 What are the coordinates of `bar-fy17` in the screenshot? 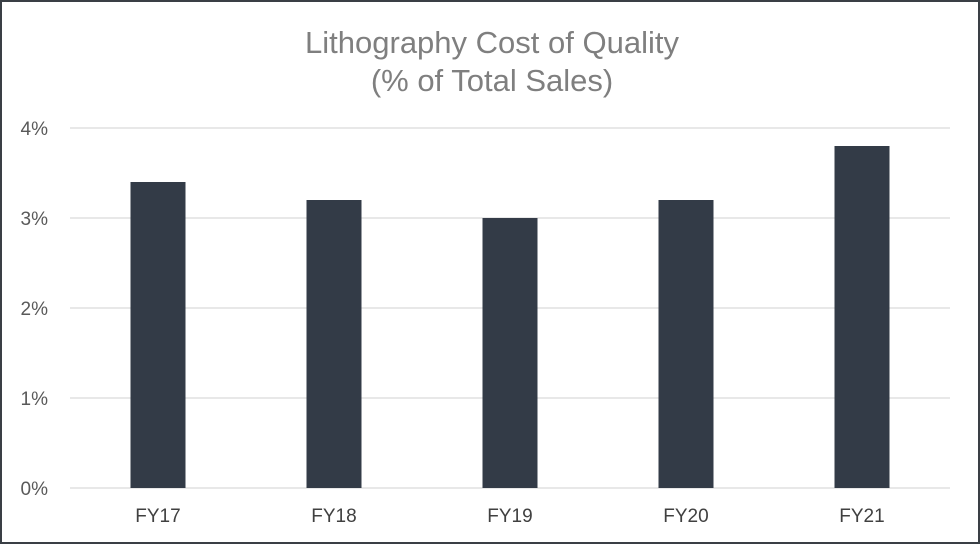 It's located at (158, 335).